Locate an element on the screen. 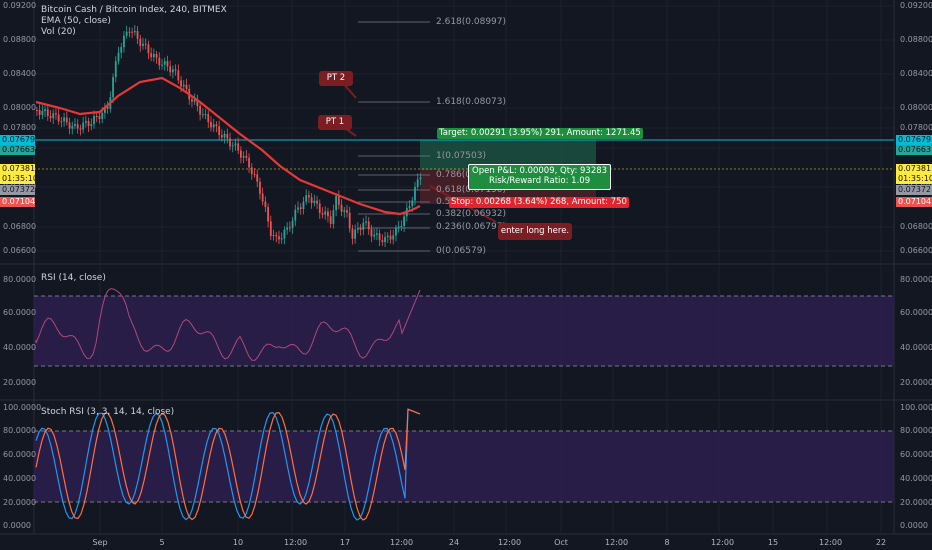  rsi-axis-label: 20.0000 is located at coordinates (916, 382).